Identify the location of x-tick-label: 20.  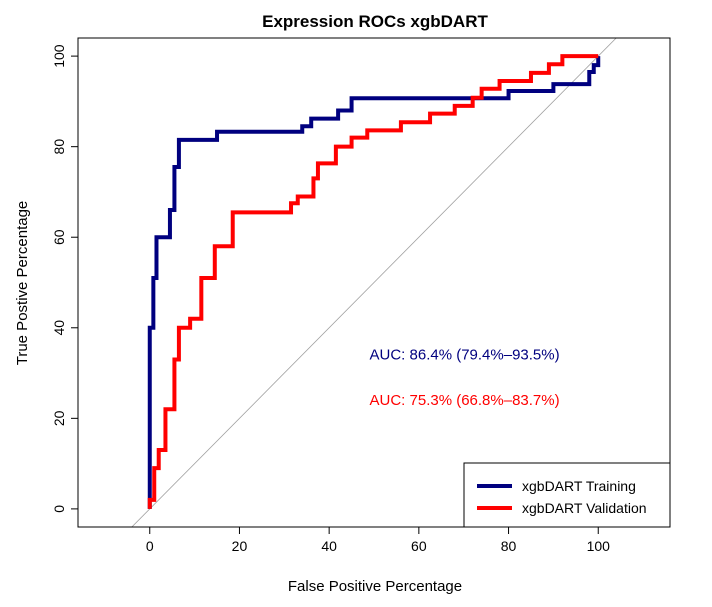
(240, 546).